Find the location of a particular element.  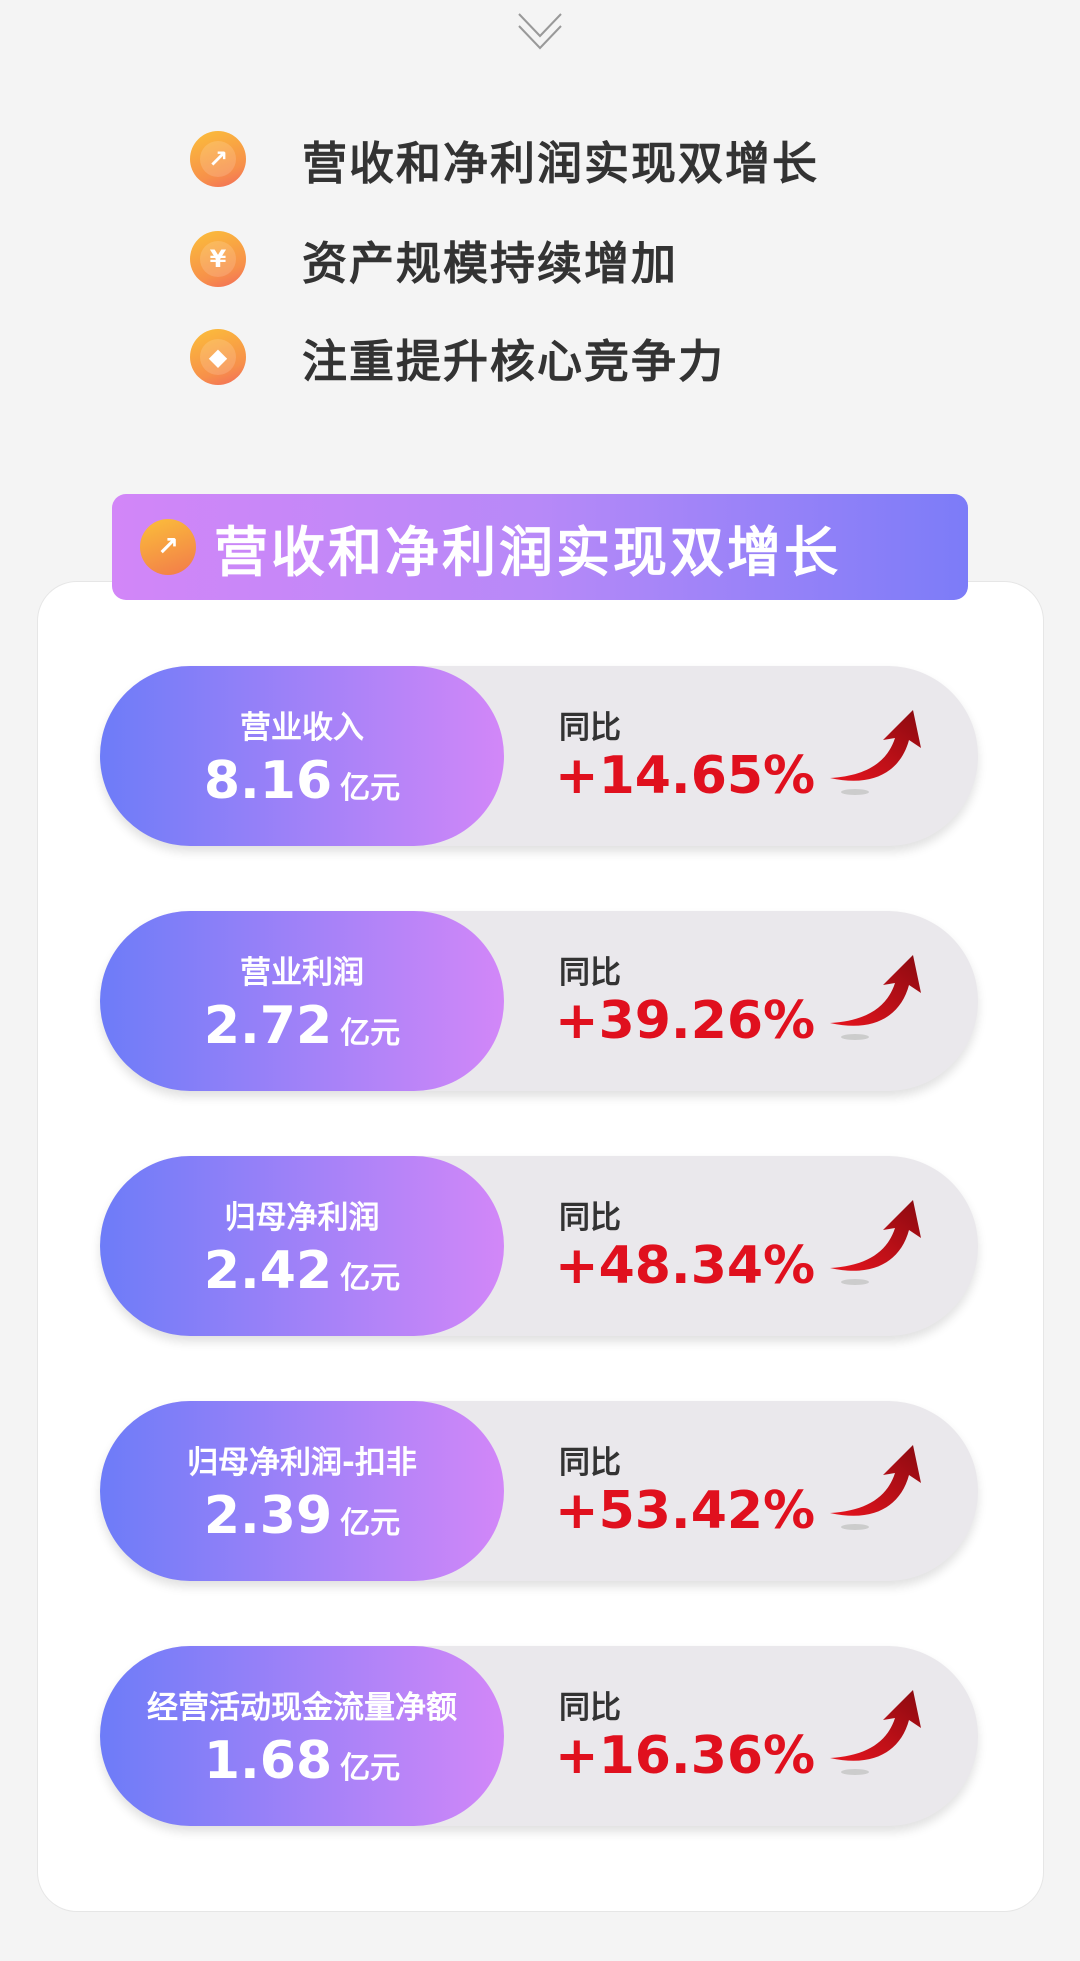

yoy-value: +16.36% is located at coordinates (685, 1756).